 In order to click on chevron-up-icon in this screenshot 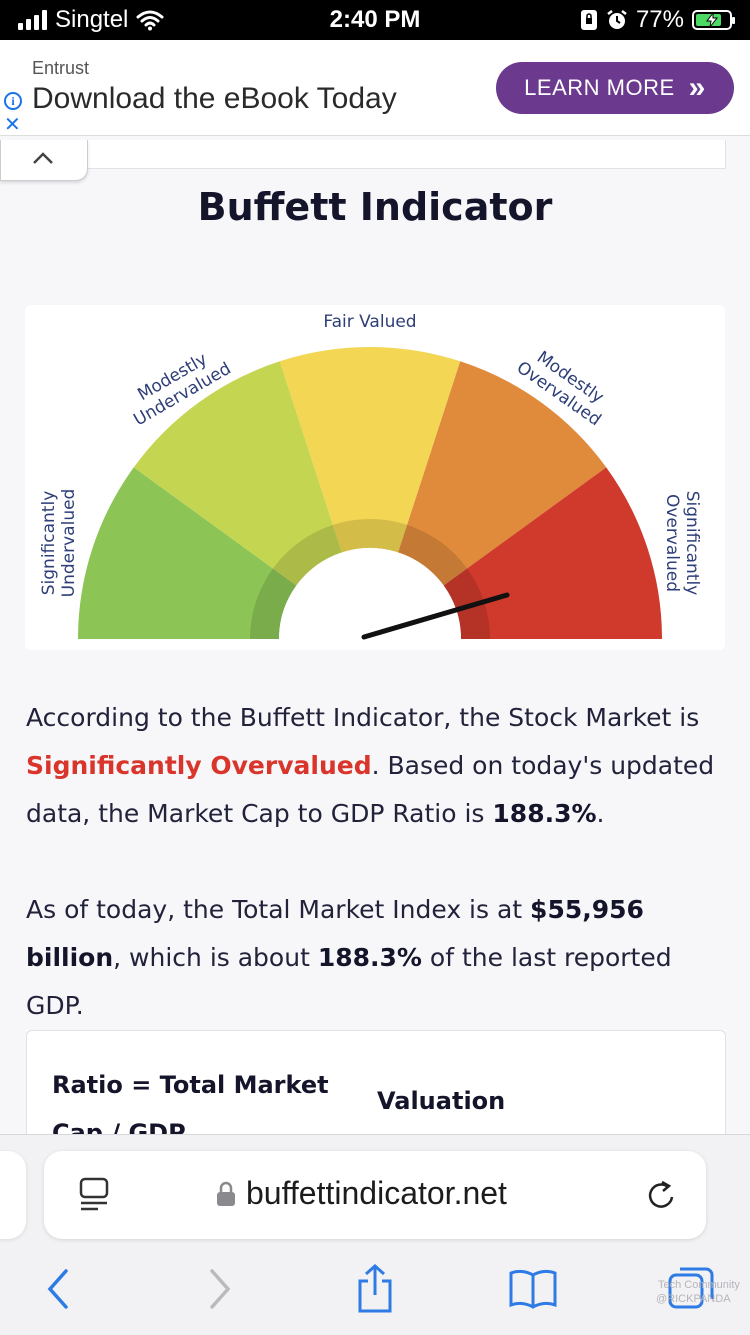, I will do `click(43, 158)`.